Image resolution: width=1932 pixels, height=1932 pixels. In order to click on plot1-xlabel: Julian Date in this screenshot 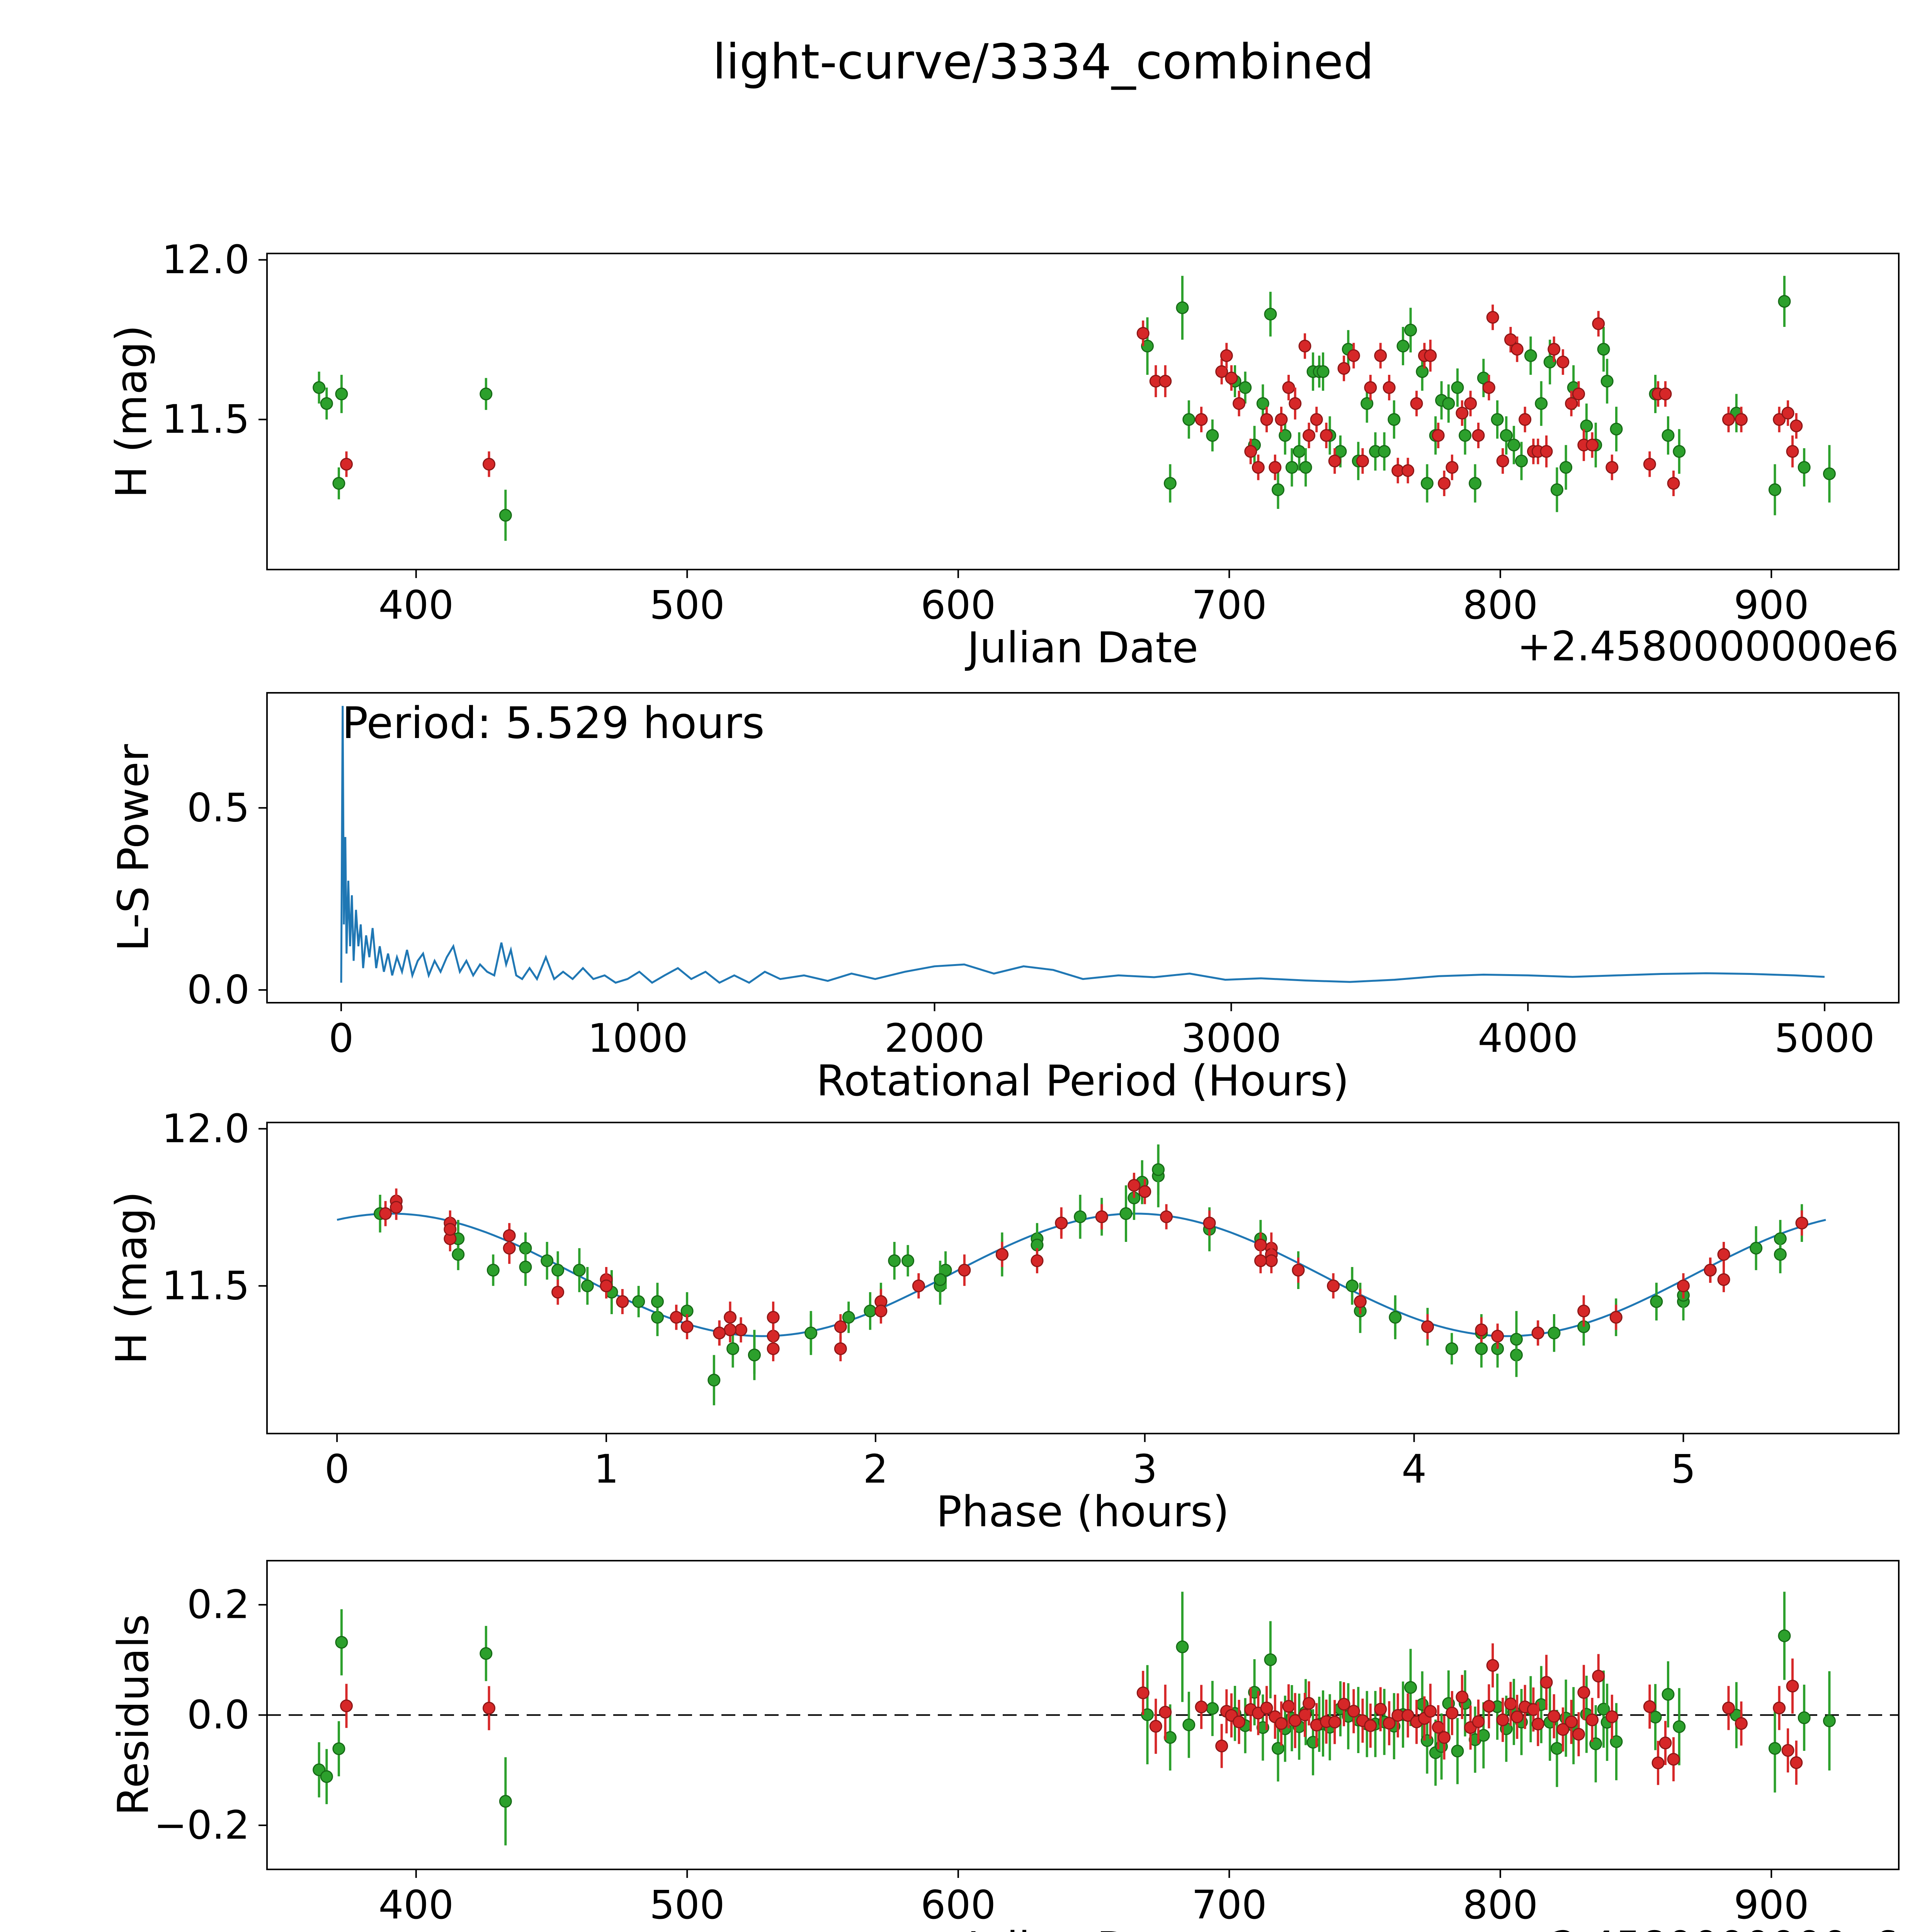, I will do `click(1083, 648)`.